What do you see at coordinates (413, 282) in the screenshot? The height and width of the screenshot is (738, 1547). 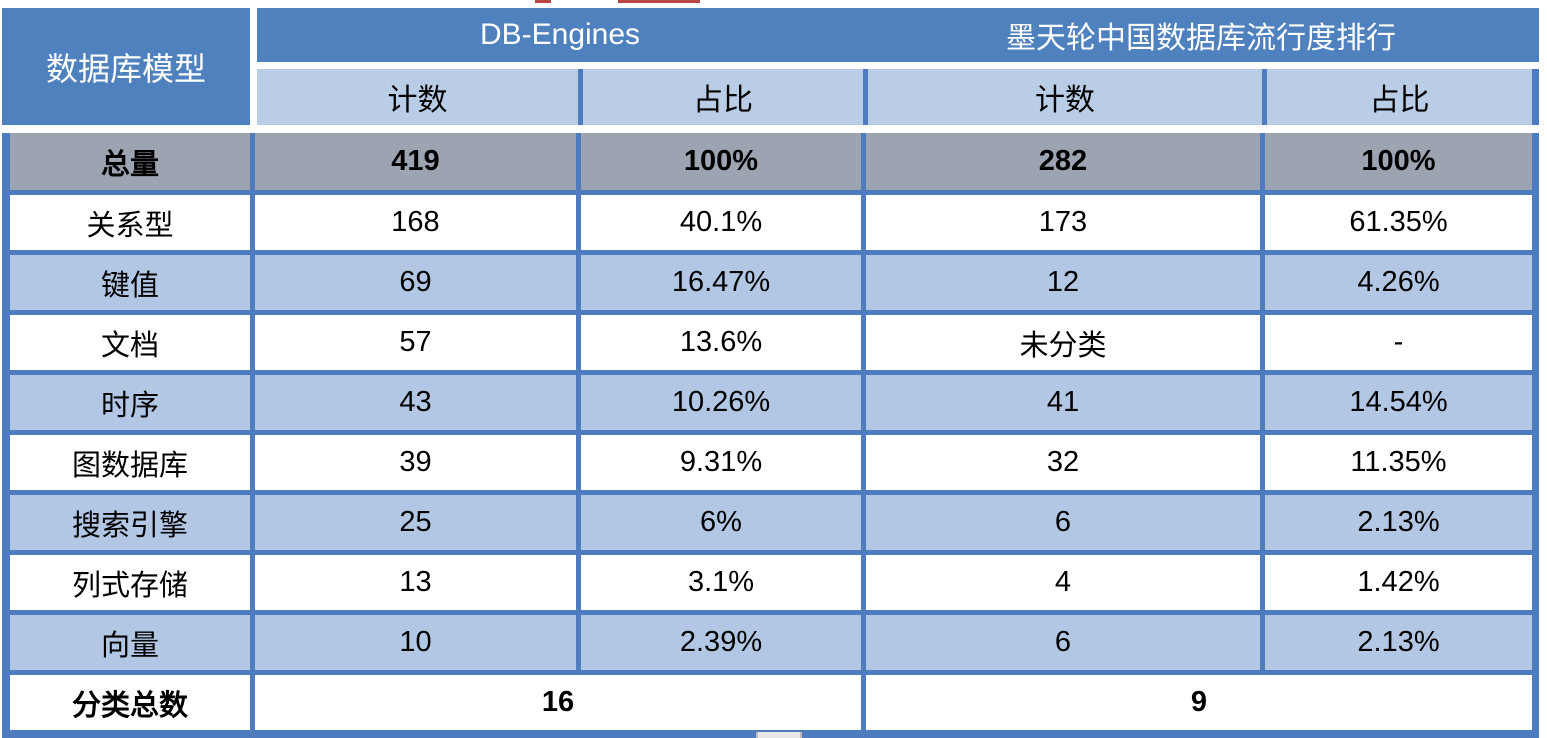 I see `cell-db-count: 69` at bounding box center [413, 282].